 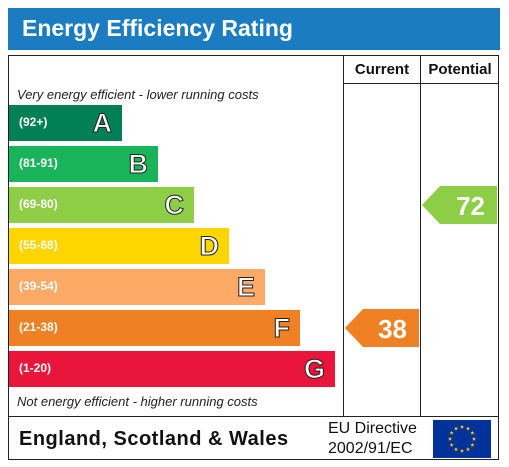 I want to click on page-title: Energy Efficiency Rating, so click(x=157, y=28).